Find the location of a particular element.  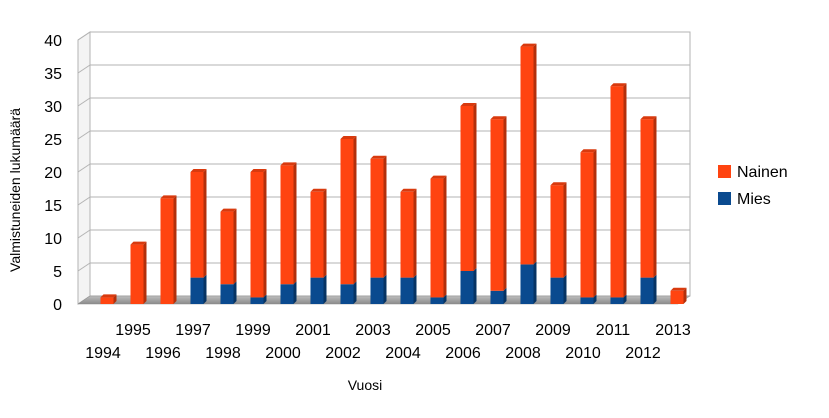

y-axis-label: Valmistuneiden lukumäärä is located at coordinates (15, 190).